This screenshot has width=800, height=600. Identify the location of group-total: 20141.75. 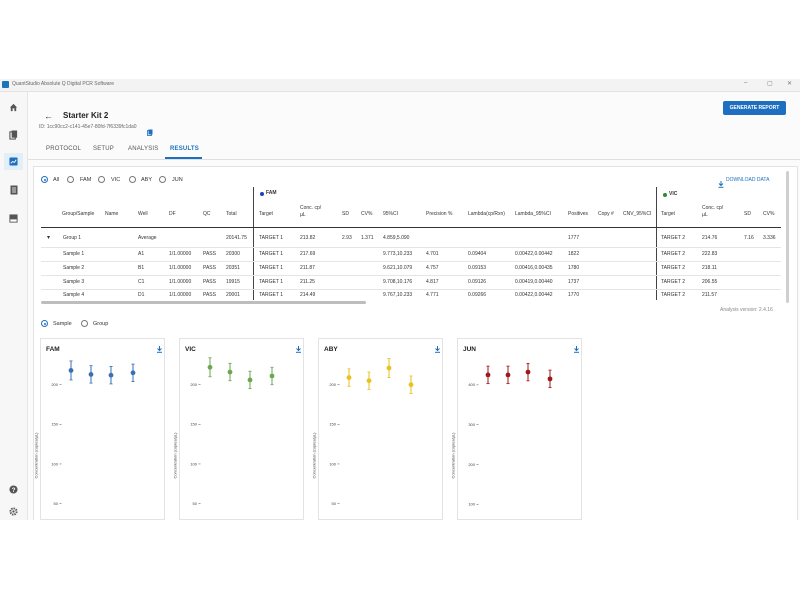
(236, 238).